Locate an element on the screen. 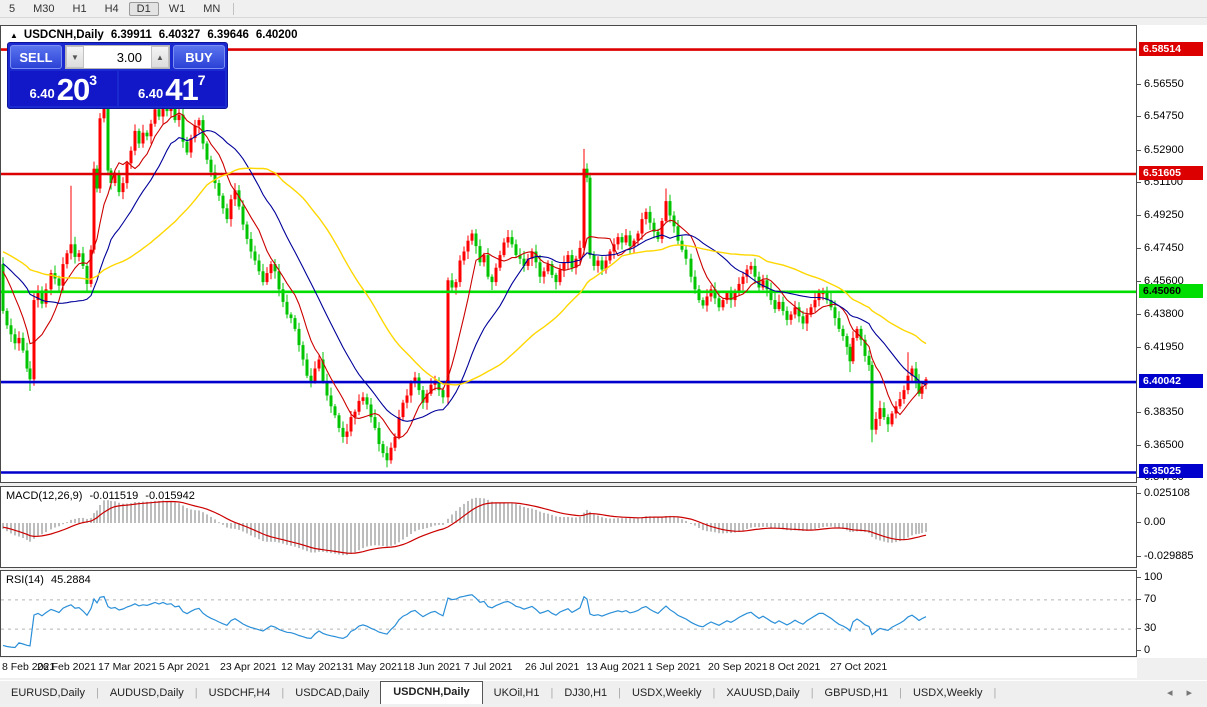 This screenshot has height=707, width=1207. price-tick-label: 6.36500 is located at coordinates (1164, 444).